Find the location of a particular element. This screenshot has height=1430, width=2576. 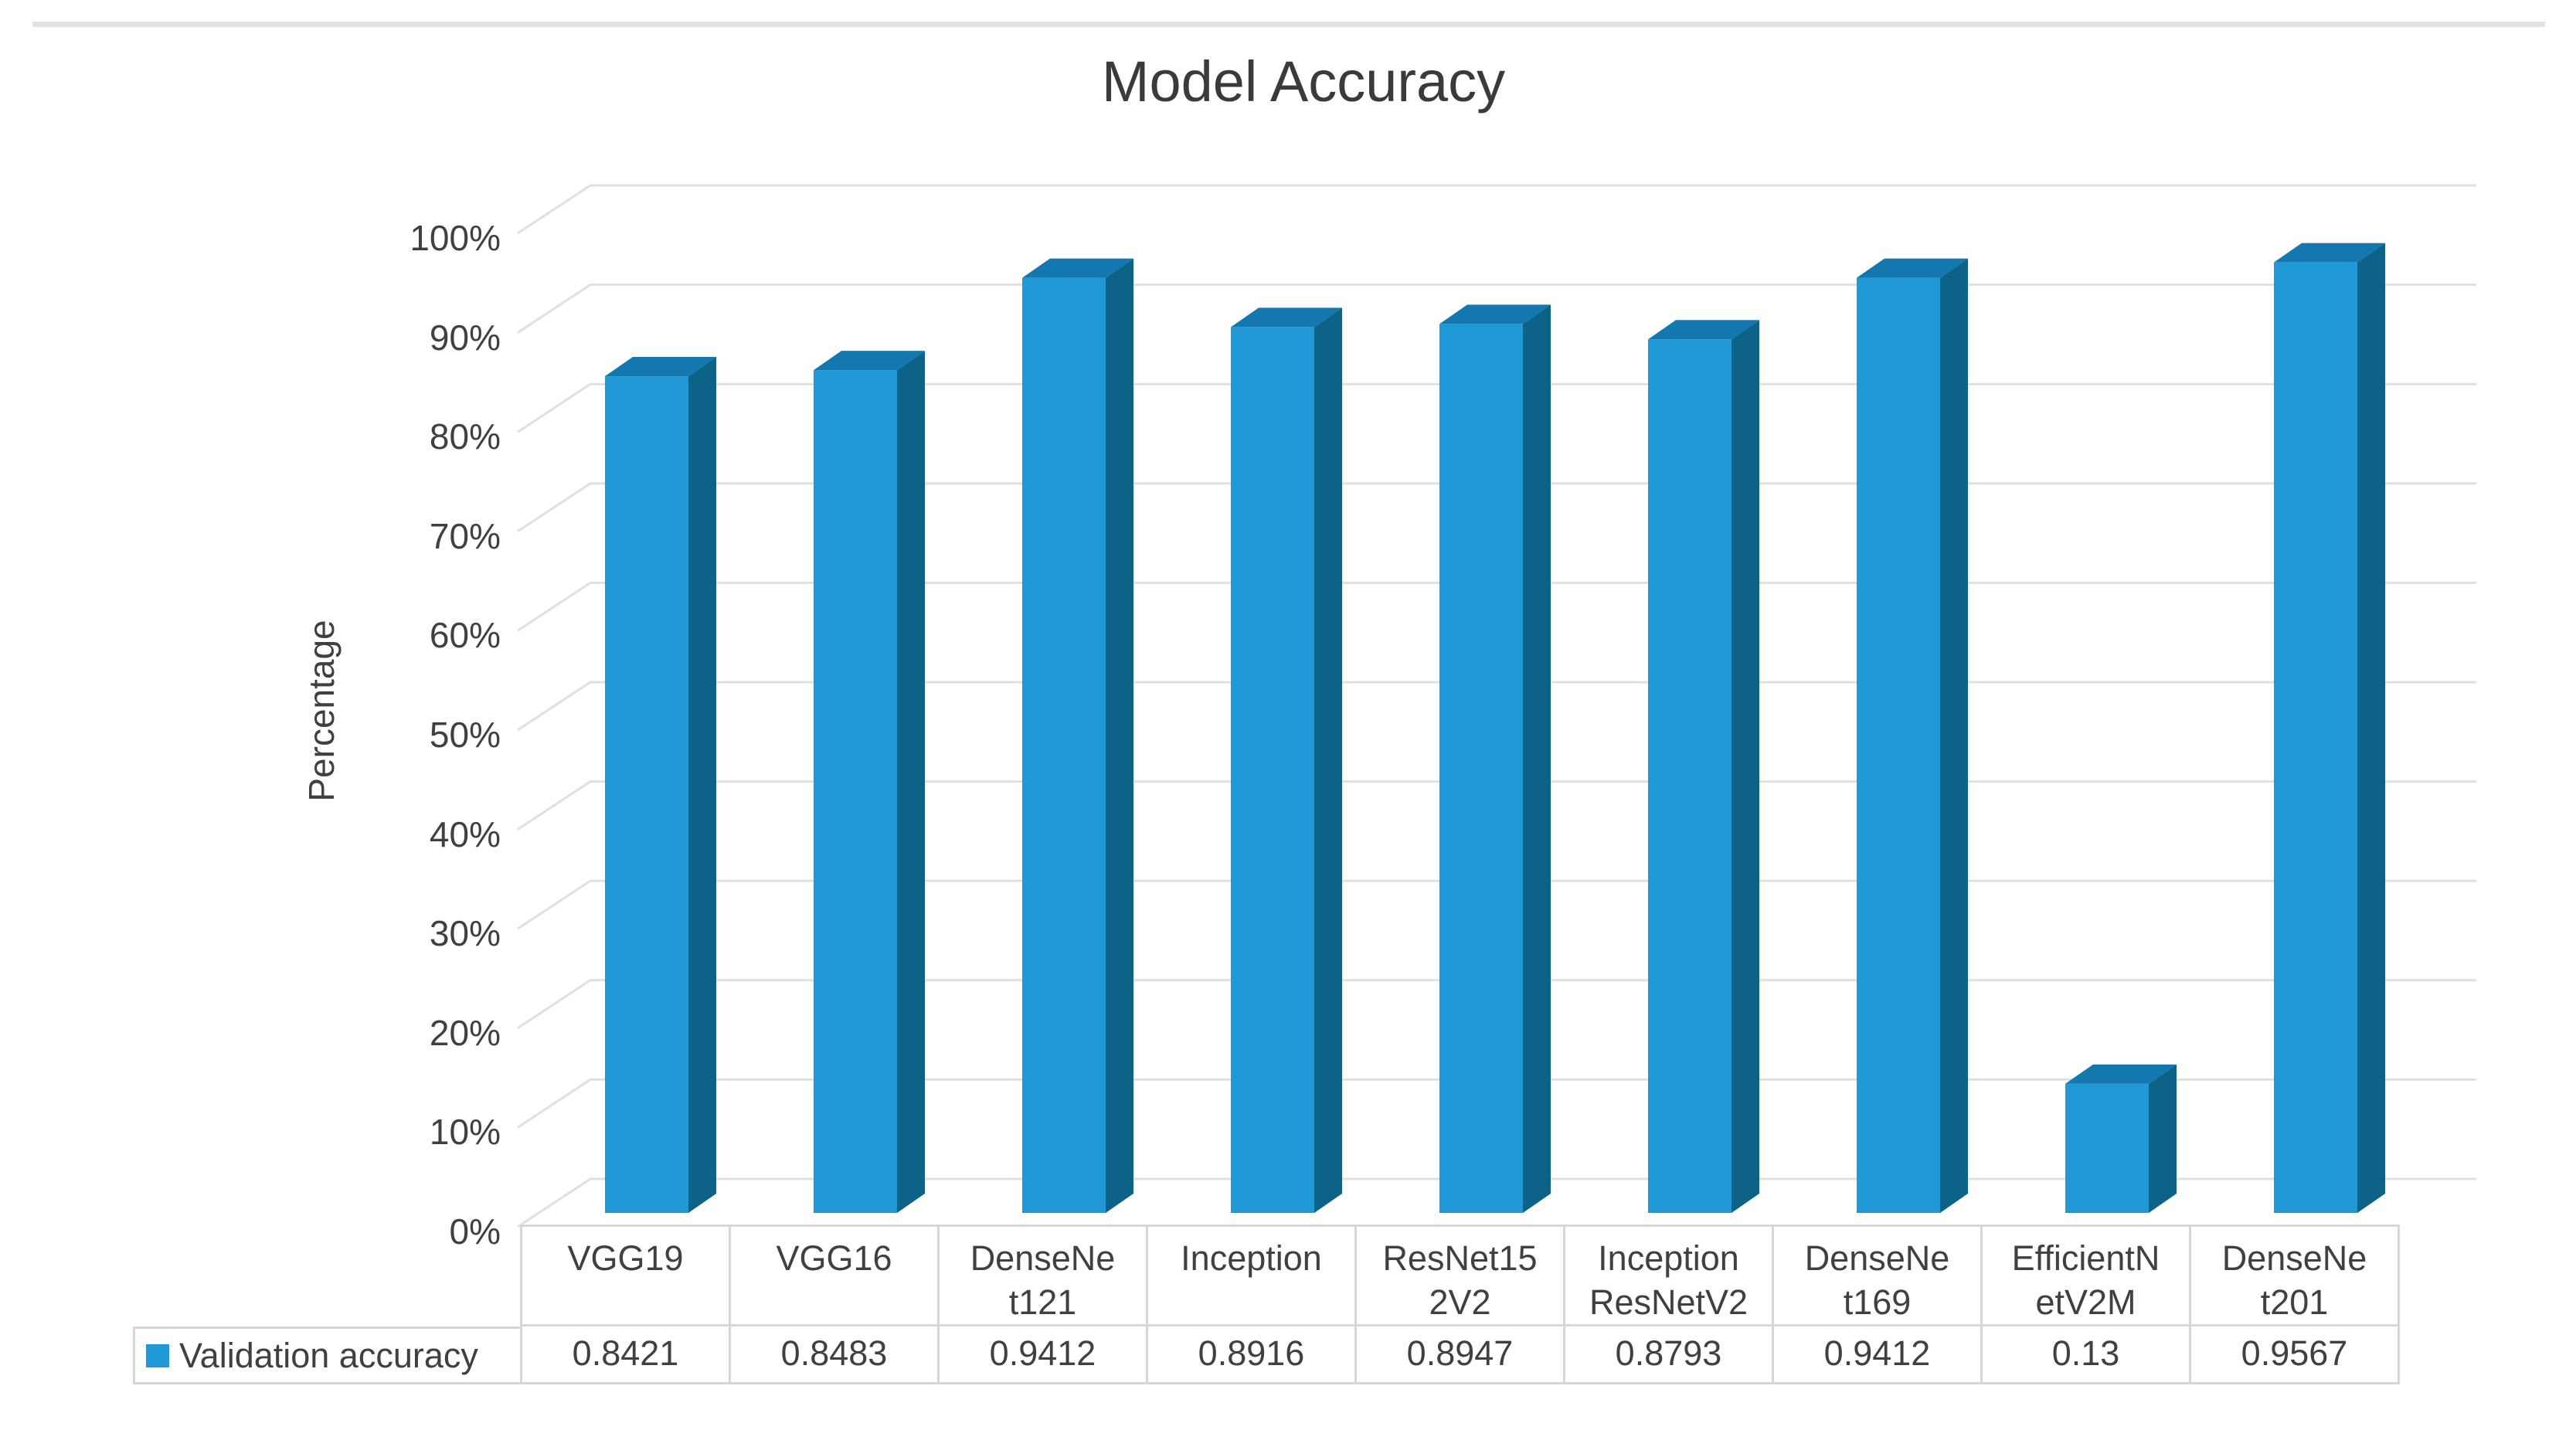

bar-DenseNet201 is located at coordinates (2329, 728).